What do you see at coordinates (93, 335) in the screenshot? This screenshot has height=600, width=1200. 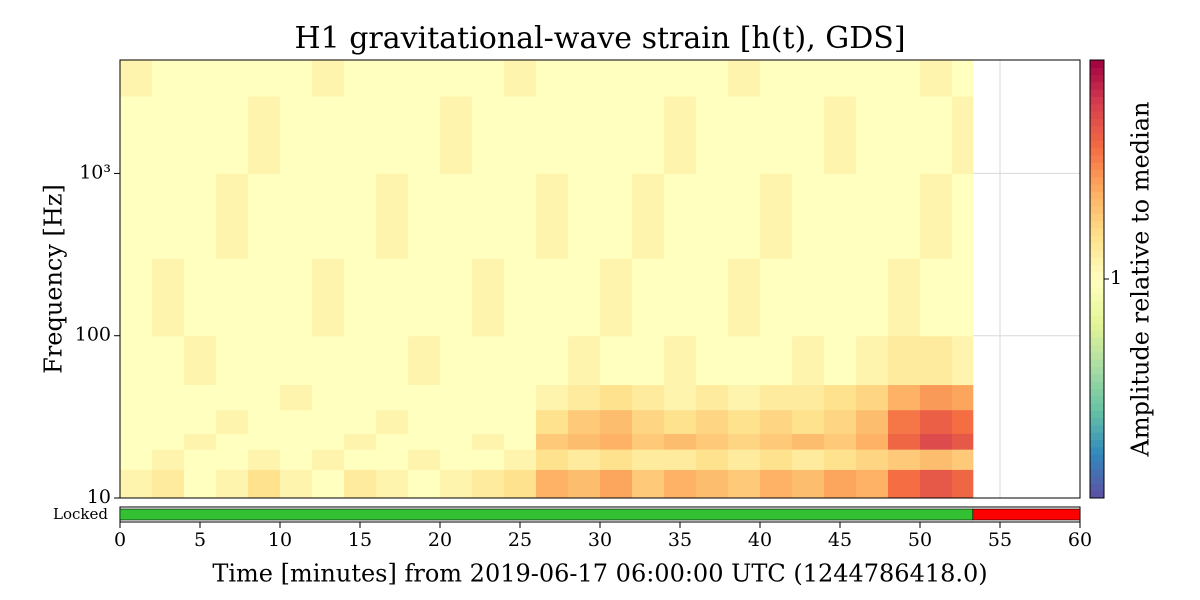 I see `y-tick-label: 100` at bounding box center [93, 335].